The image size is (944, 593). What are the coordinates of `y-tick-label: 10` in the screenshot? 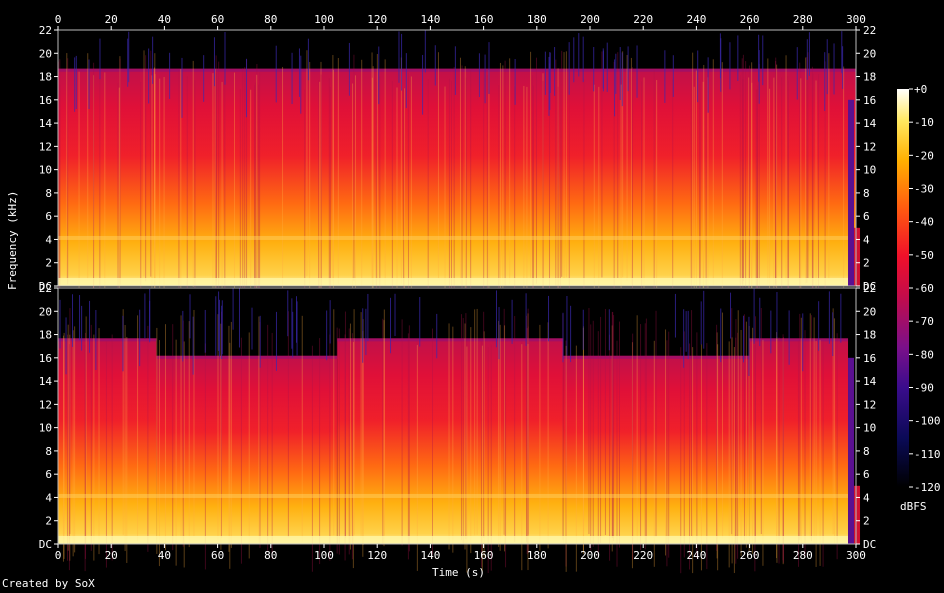 It's located at (869, 428).